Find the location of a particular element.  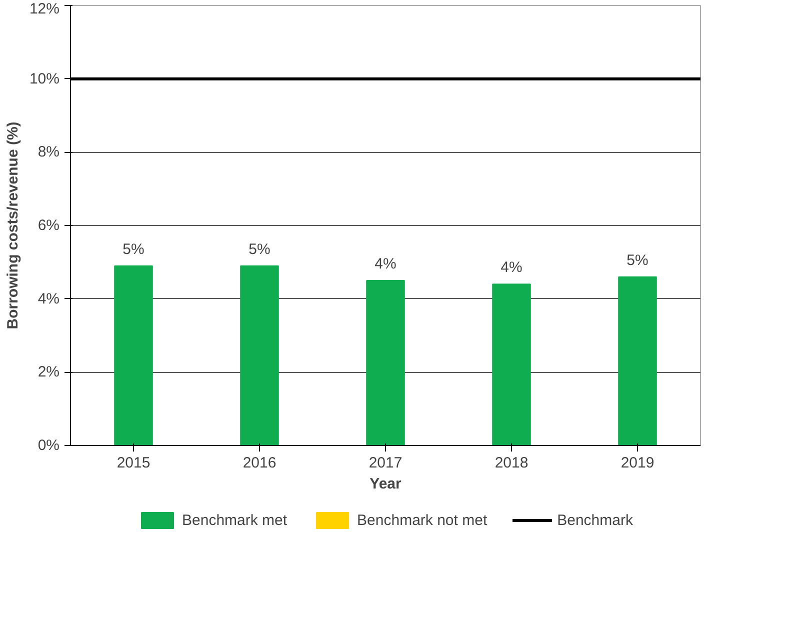

y-tick-label: 12% is located at coordinates (44, 9).